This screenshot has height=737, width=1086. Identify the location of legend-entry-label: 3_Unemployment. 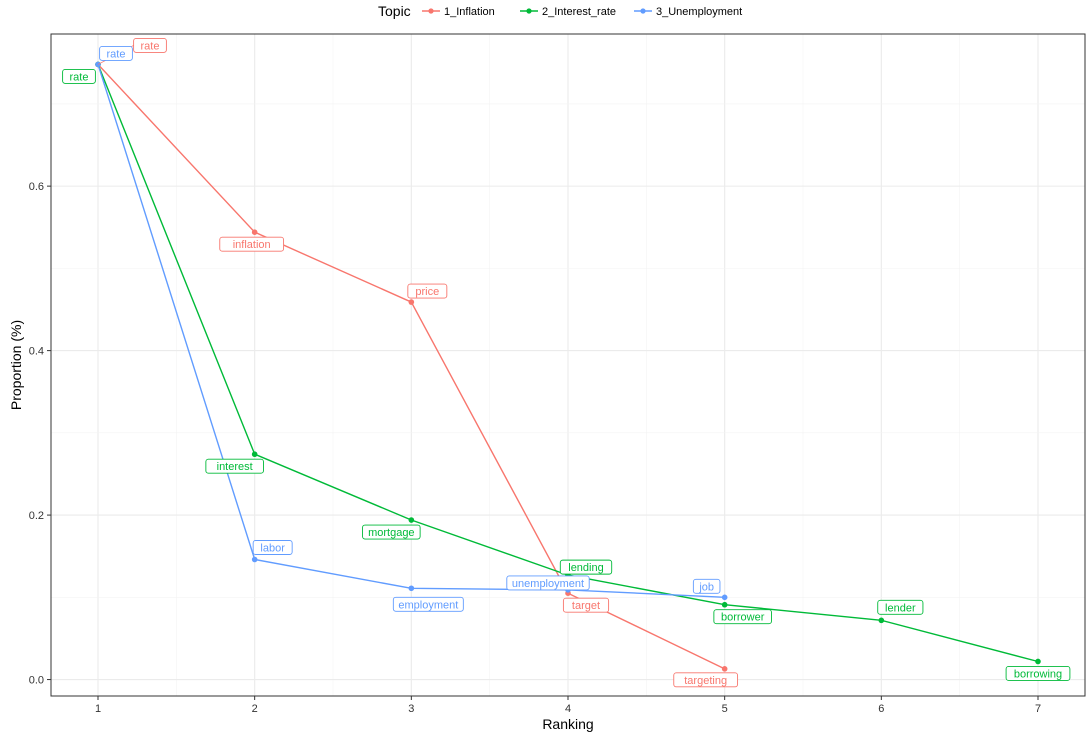
(699, 12).